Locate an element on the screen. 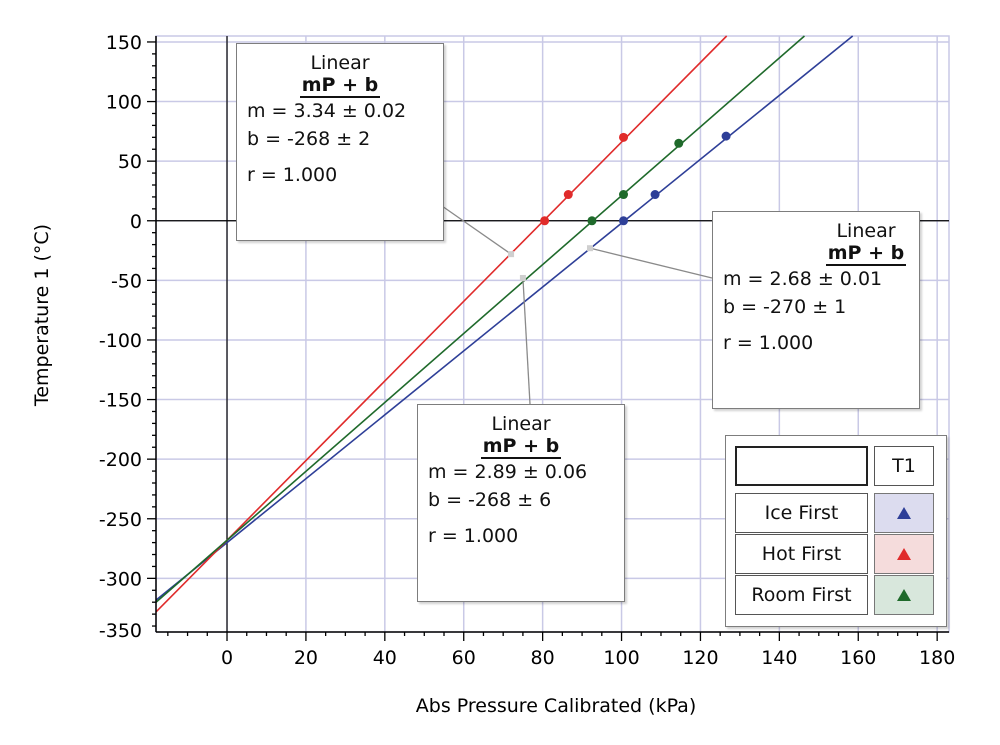 The width and height of the screenshot is (1000, 745). x-tick-label: 180 is located at coordinates (937, 658).